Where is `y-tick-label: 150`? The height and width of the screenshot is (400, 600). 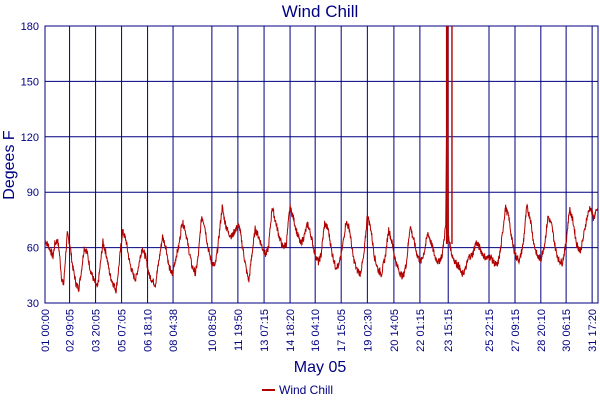
y-tick-label: 150 is located at coordinates (30, 82).